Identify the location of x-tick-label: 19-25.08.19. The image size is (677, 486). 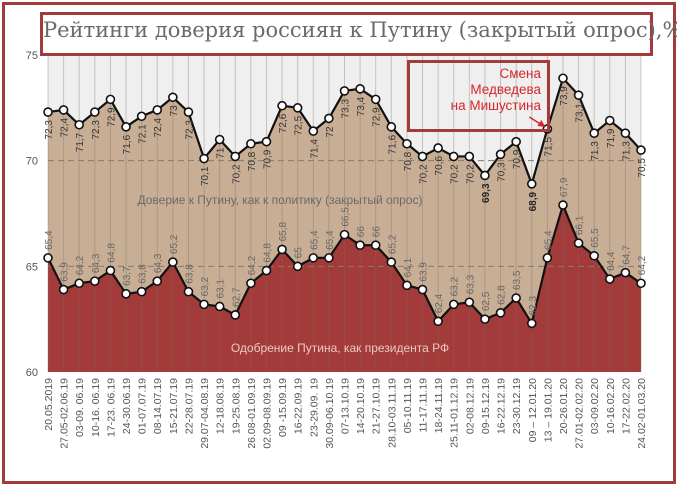
(236, 406).